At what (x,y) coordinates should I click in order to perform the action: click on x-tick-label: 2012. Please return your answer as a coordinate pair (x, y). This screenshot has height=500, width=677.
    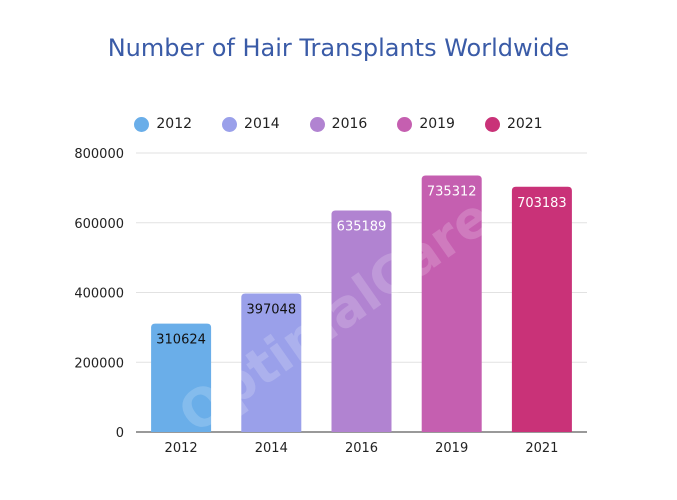
    Looking at the image, I should click on (181, 448).